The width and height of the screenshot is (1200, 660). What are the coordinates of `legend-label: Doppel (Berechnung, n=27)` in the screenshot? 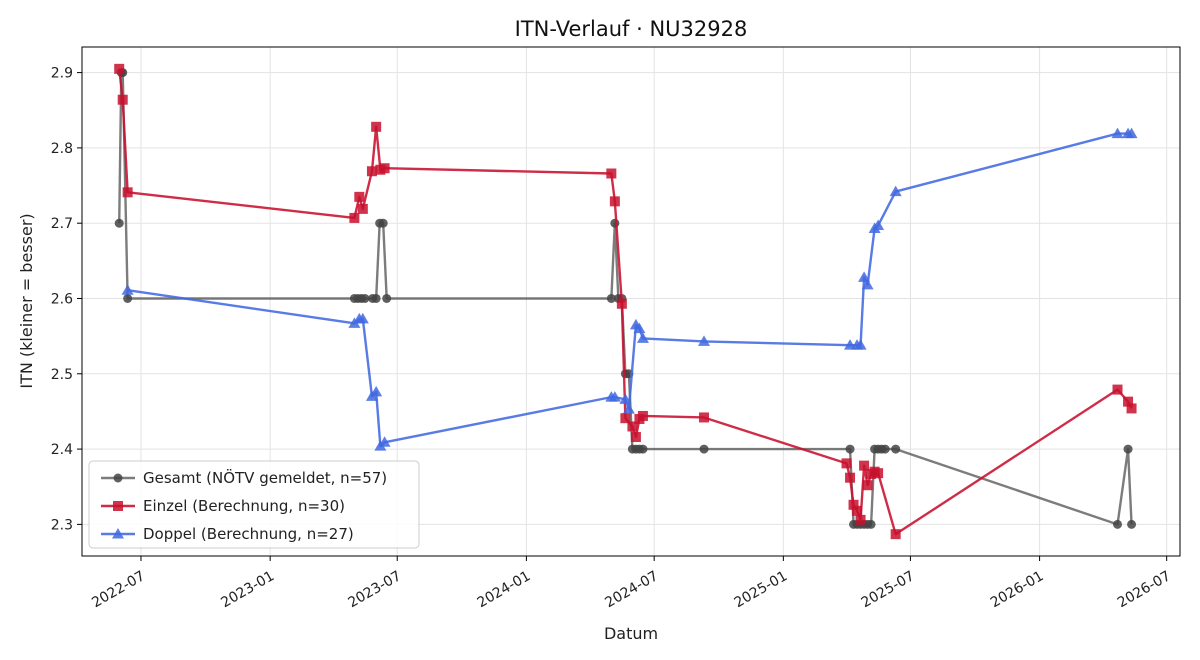 It's located at (248, 534).